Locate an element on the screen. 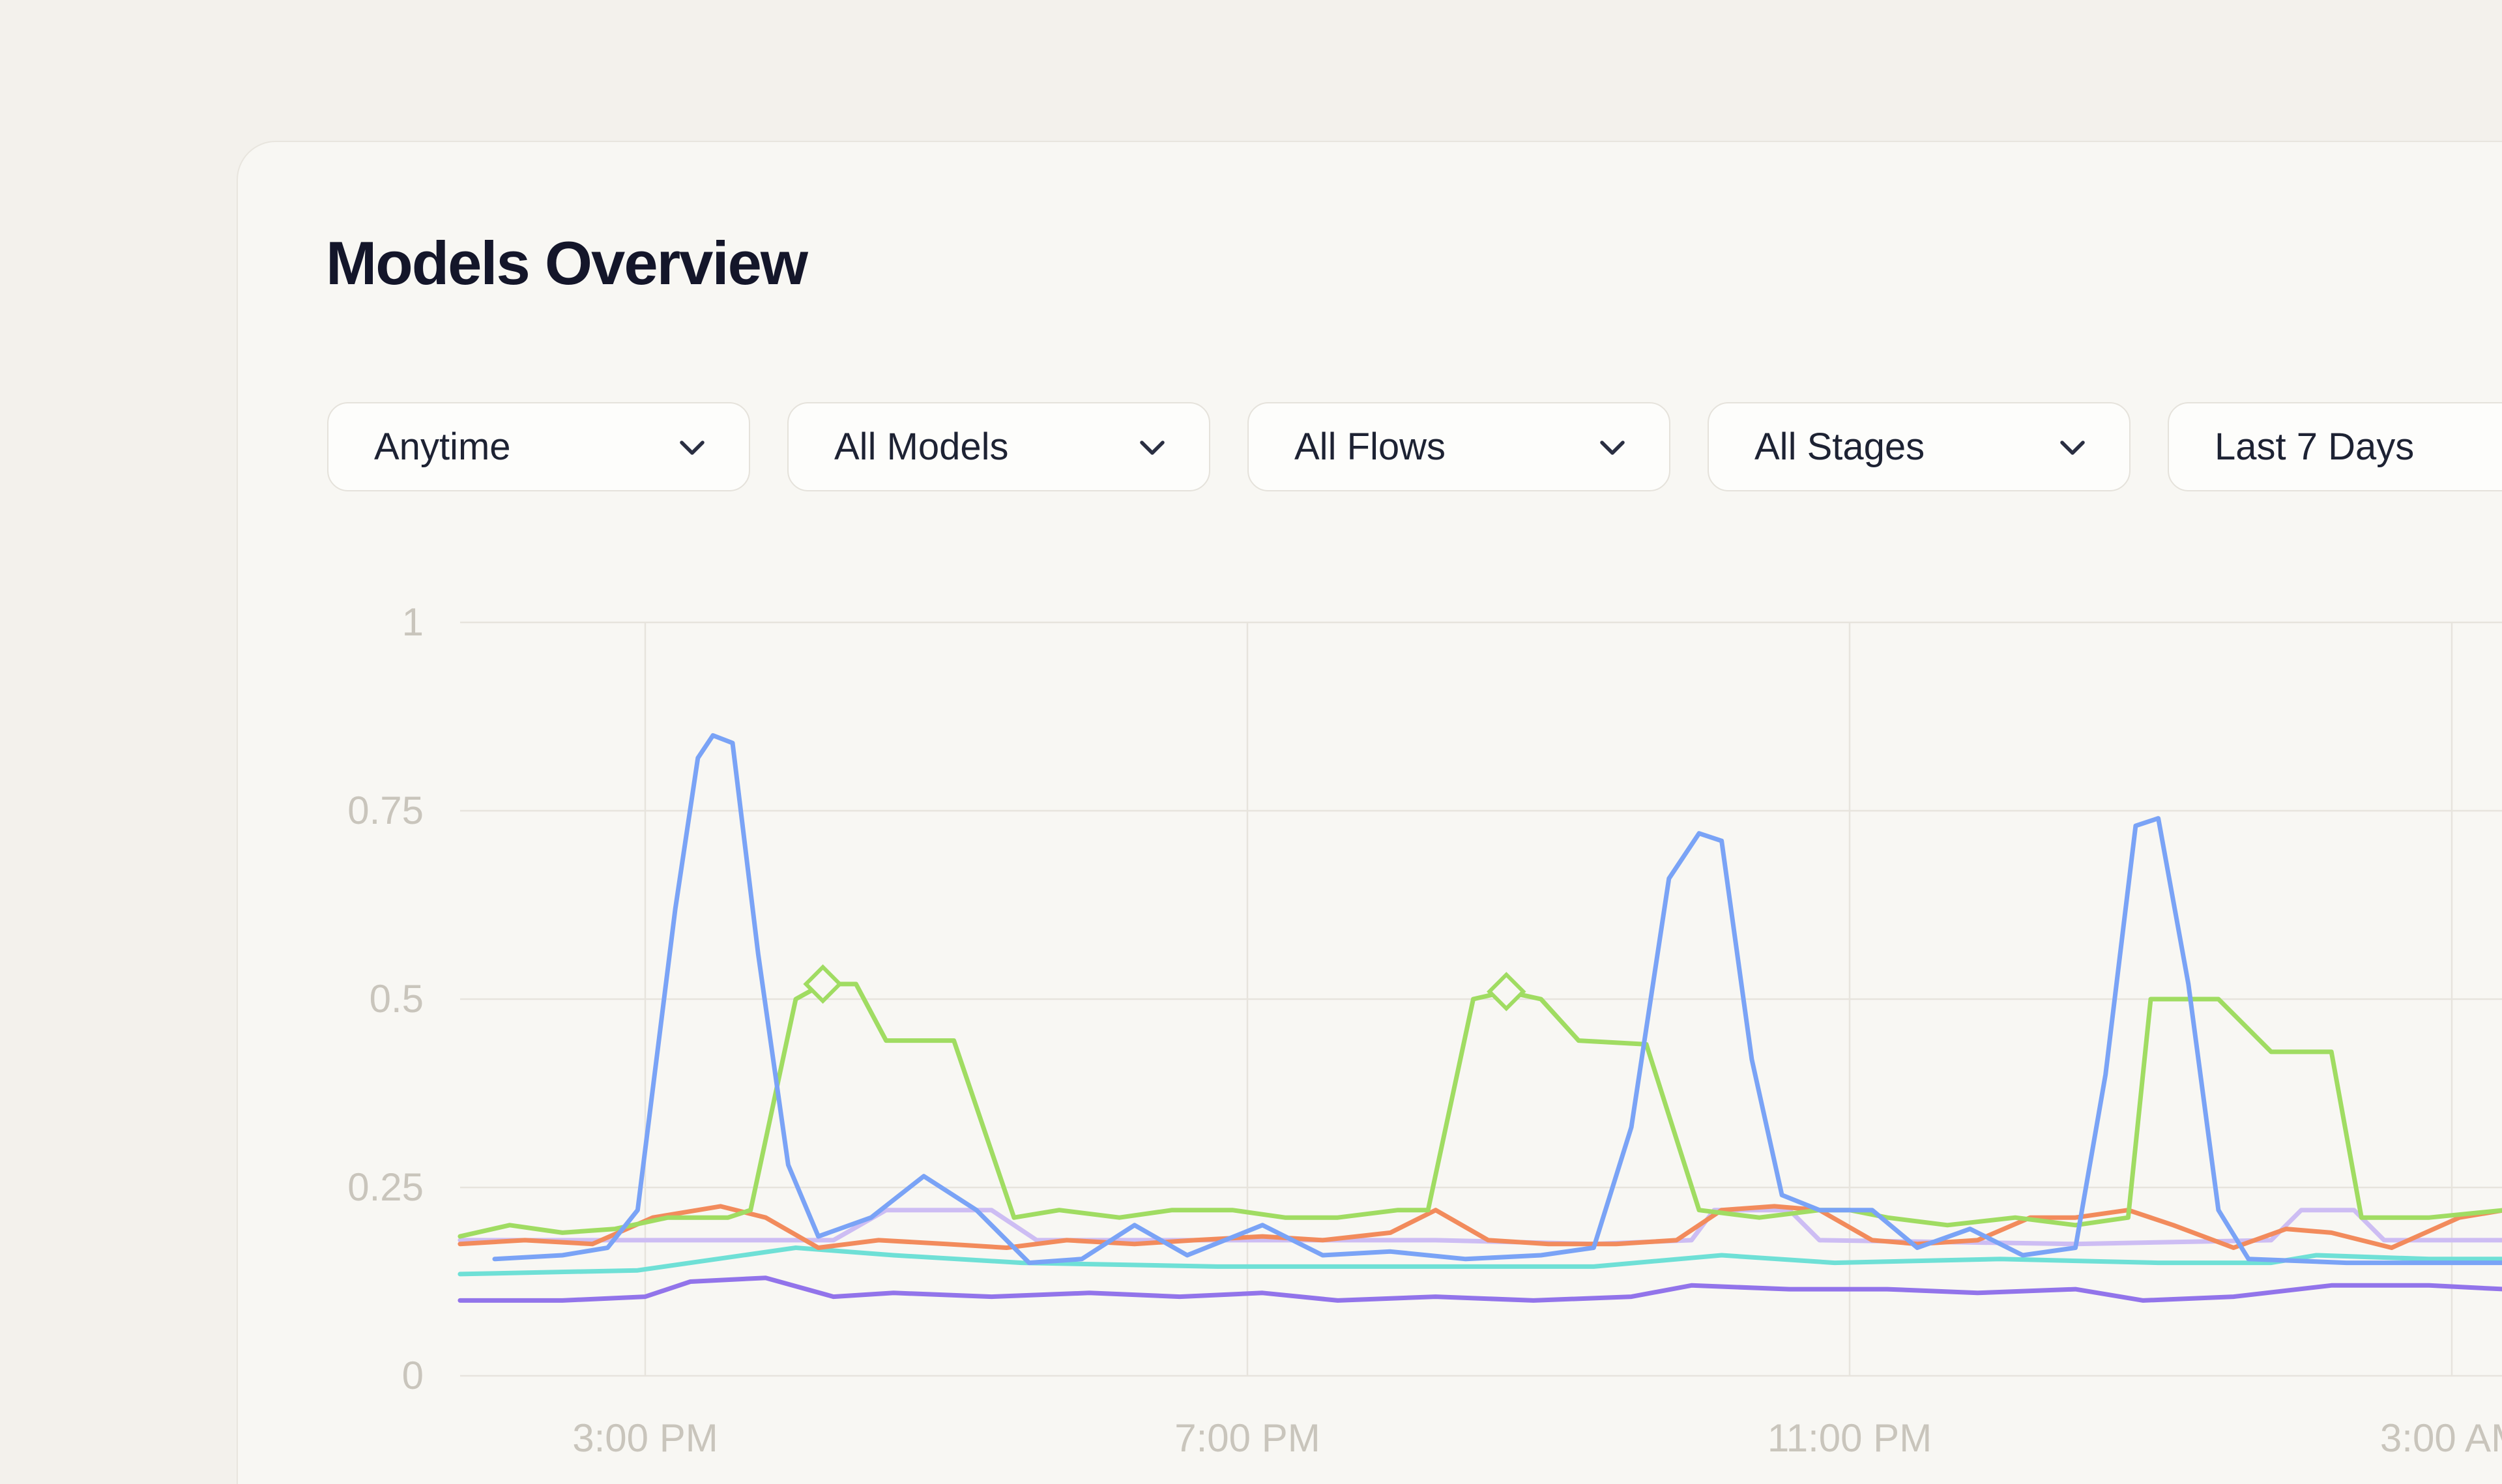  dropdown-label: All Models is located at coordinates (922, 447).